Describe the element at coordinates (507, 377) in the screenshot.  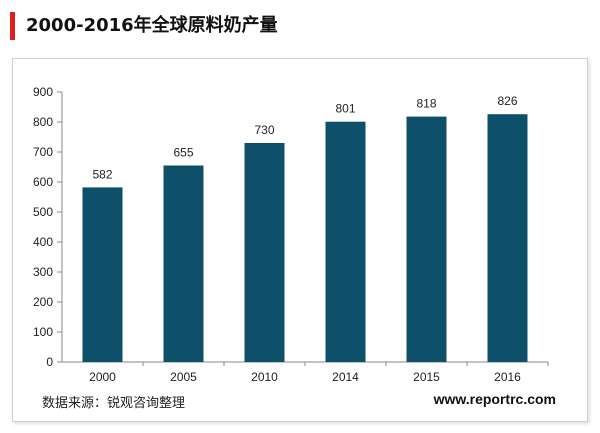
I see `x-tick-label: 2016` at that location.